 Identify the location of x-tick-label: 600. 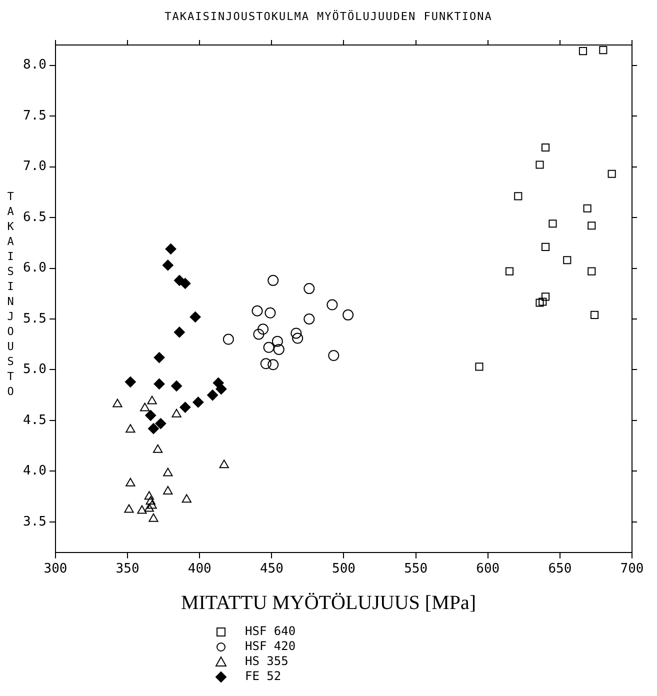
(488, 569).